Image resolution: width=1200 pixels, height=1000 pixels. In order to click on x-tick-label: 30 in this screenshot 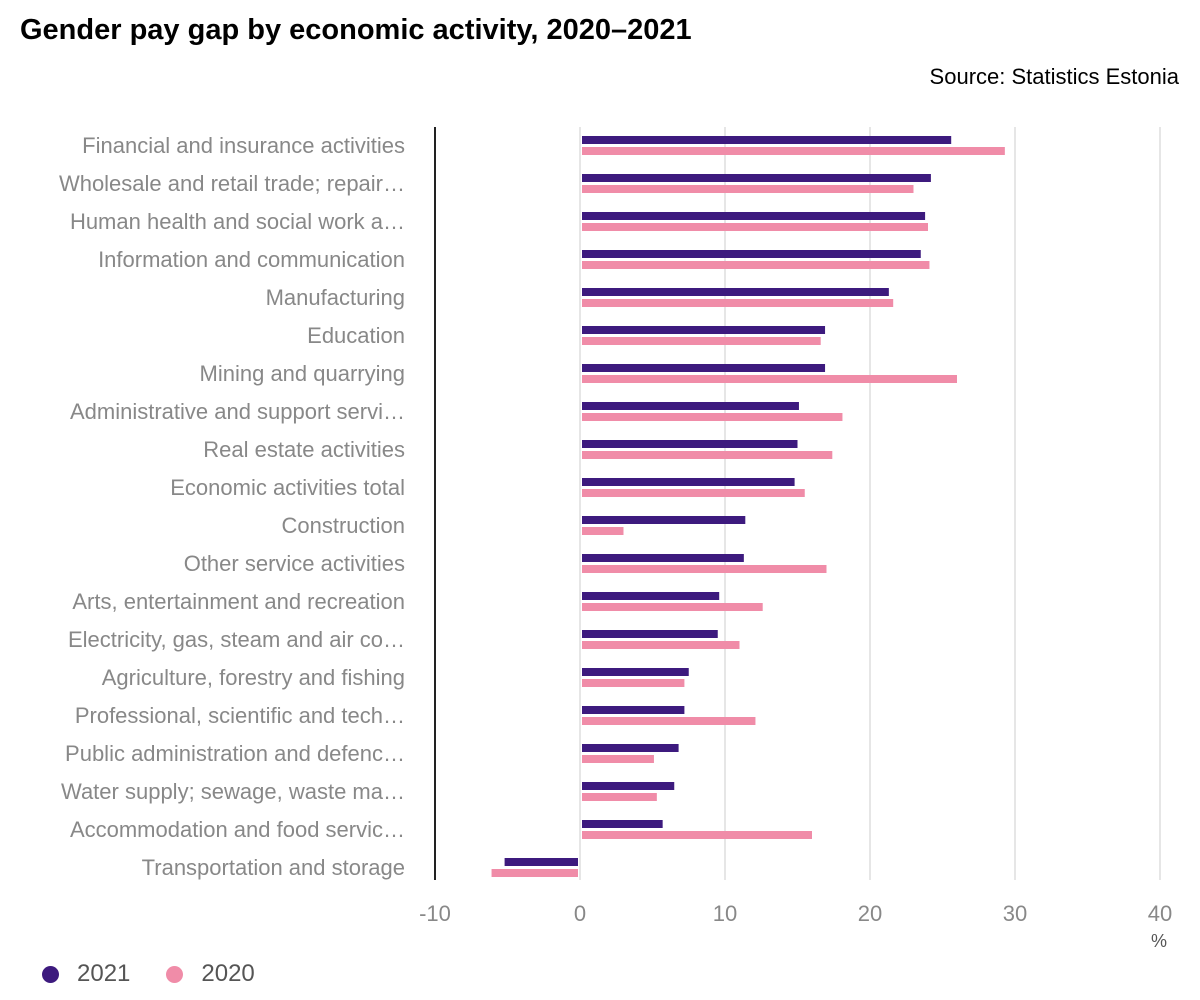, I will do `click(1015, 913)`.